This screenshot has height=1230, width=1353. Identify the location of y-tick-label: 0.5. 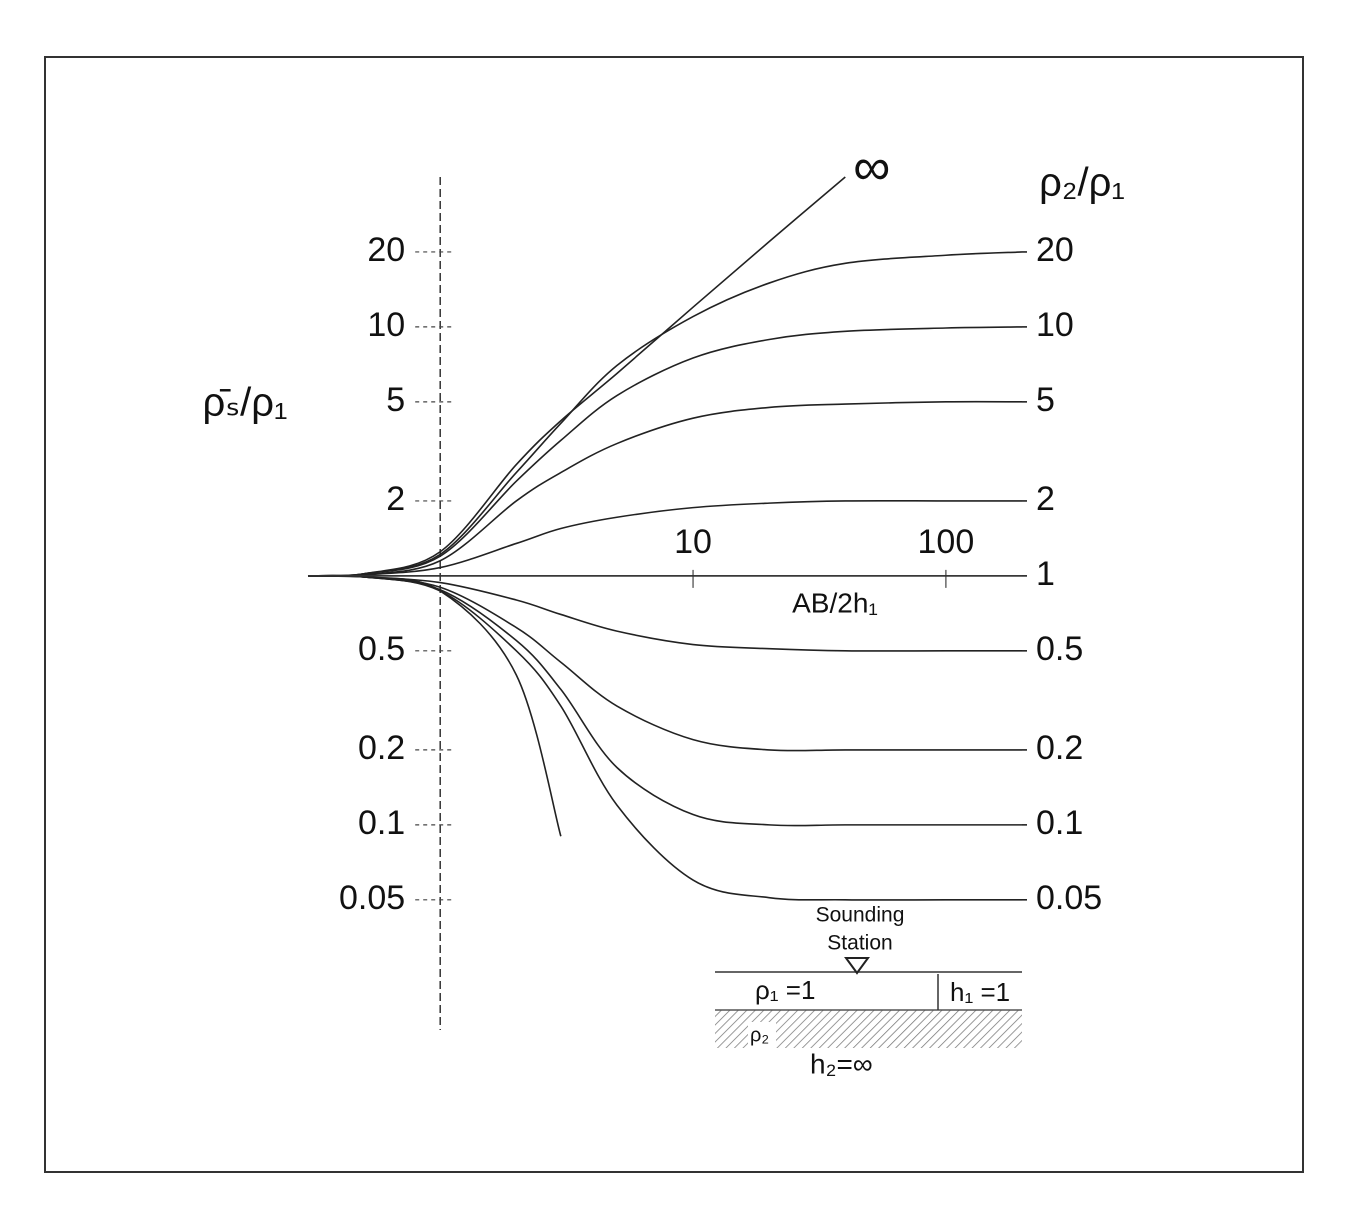
(381, 649).